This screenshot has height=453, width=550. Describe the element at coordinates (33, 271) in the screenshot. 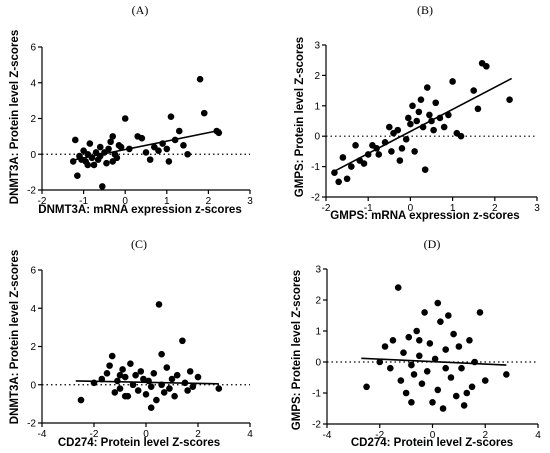

I see `panel-c-y-tick-label: 6` at that location.